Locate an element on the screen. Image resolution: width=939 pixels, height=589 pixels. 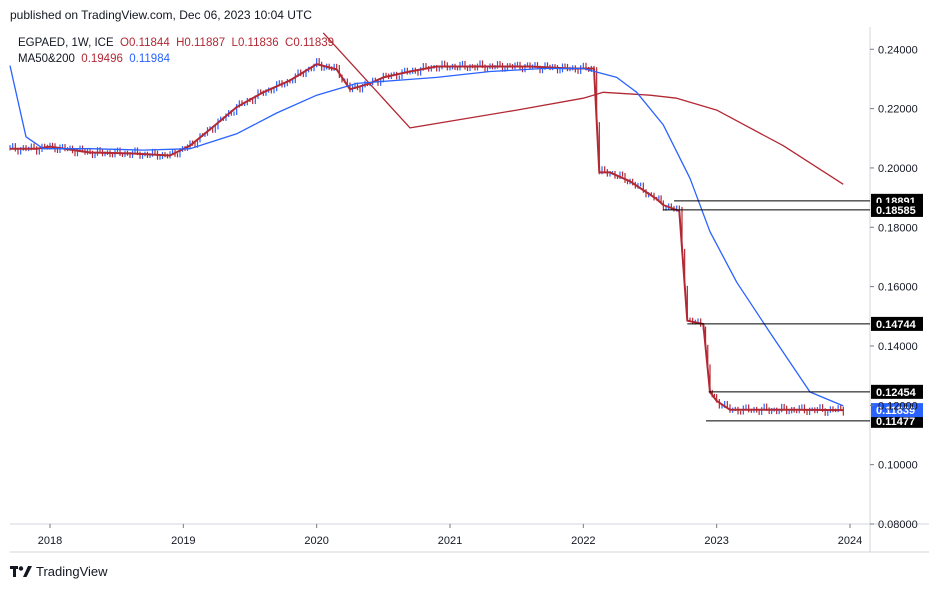
x-tick-label: 2020 is located at coordinates (316, 541).